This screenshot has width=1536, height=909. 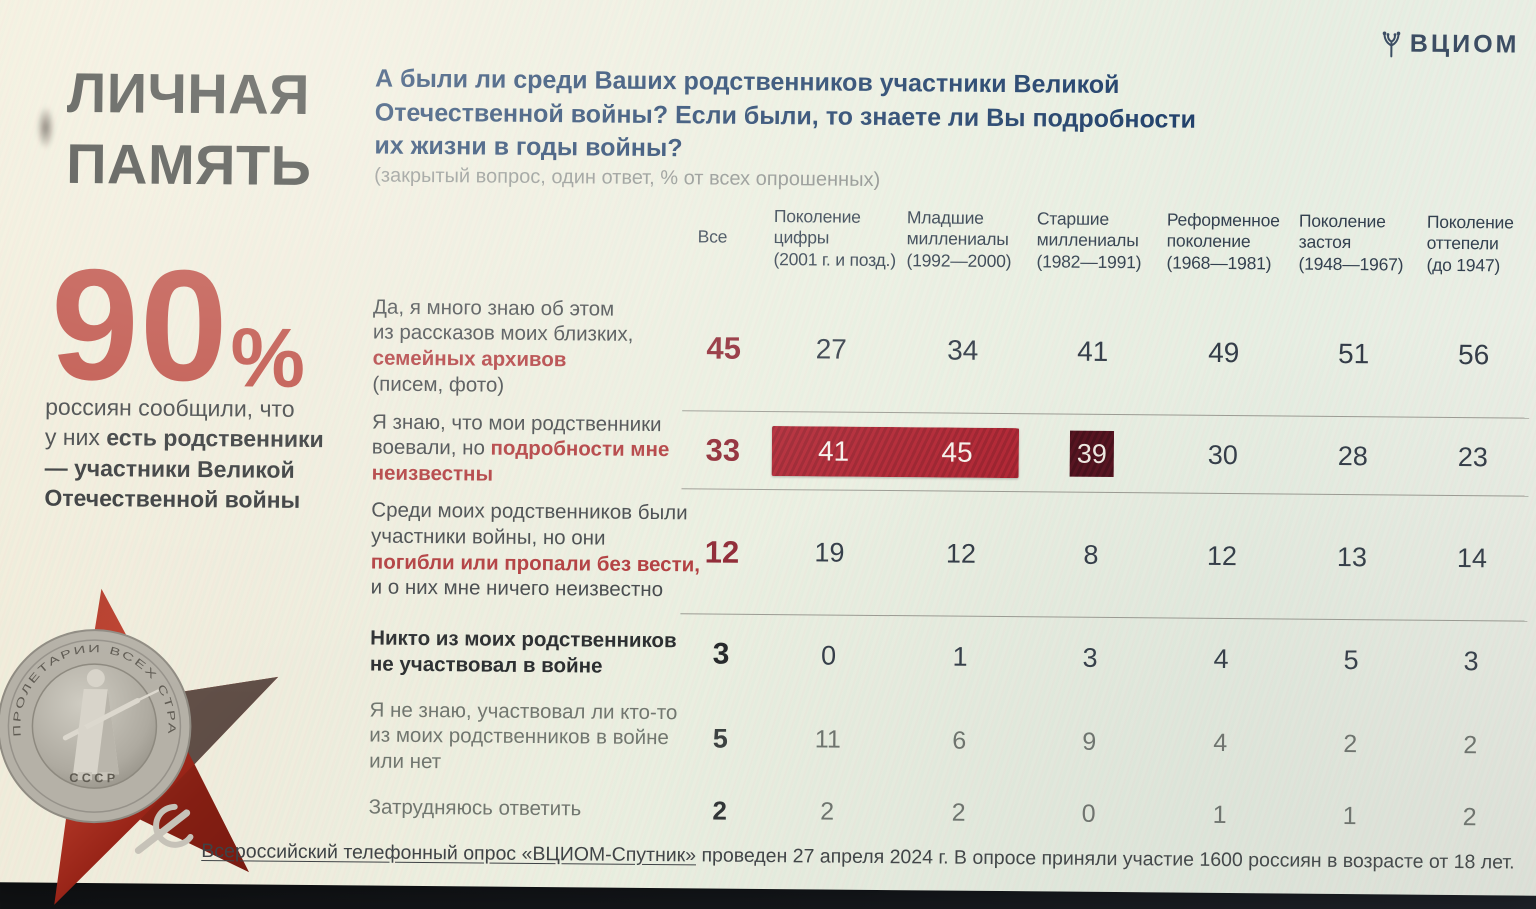 What do you see at coordinates (963, 239) in the screenshot?
I see `column-header-younger-millennials: Младшие миллениалы (1992—2000)` at bounding box center [963, 239].